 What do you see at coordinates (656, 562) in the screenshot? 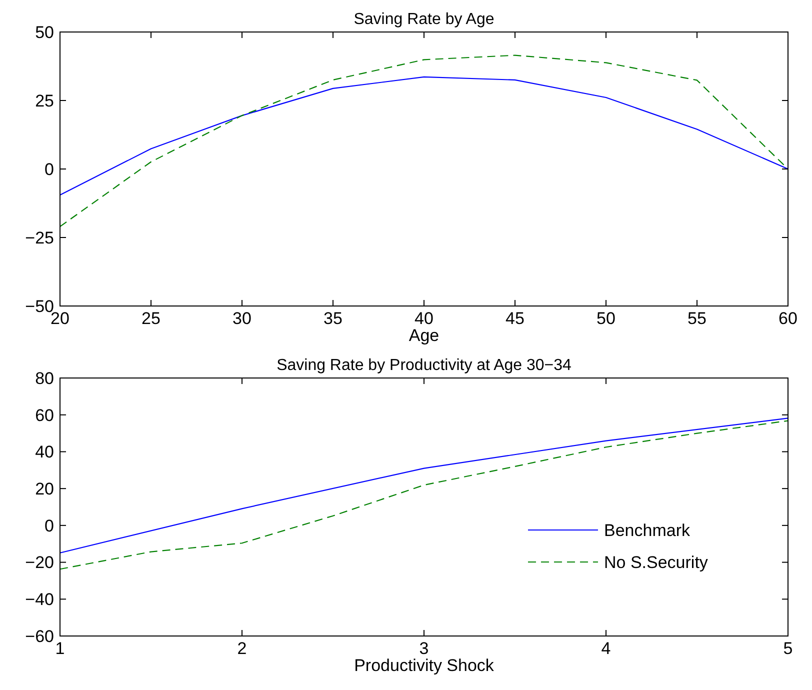
I see `legend-label: No S.Security` at bounding box center [656, 562].